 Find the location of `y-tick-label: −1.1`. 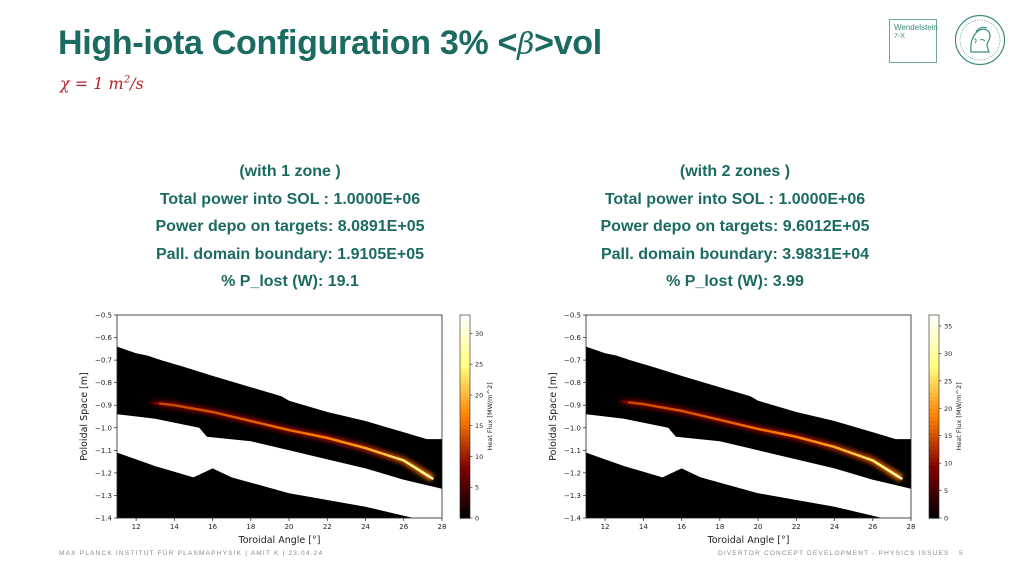

y-tick-label: −1.1 is located at coordinates (572, 451).